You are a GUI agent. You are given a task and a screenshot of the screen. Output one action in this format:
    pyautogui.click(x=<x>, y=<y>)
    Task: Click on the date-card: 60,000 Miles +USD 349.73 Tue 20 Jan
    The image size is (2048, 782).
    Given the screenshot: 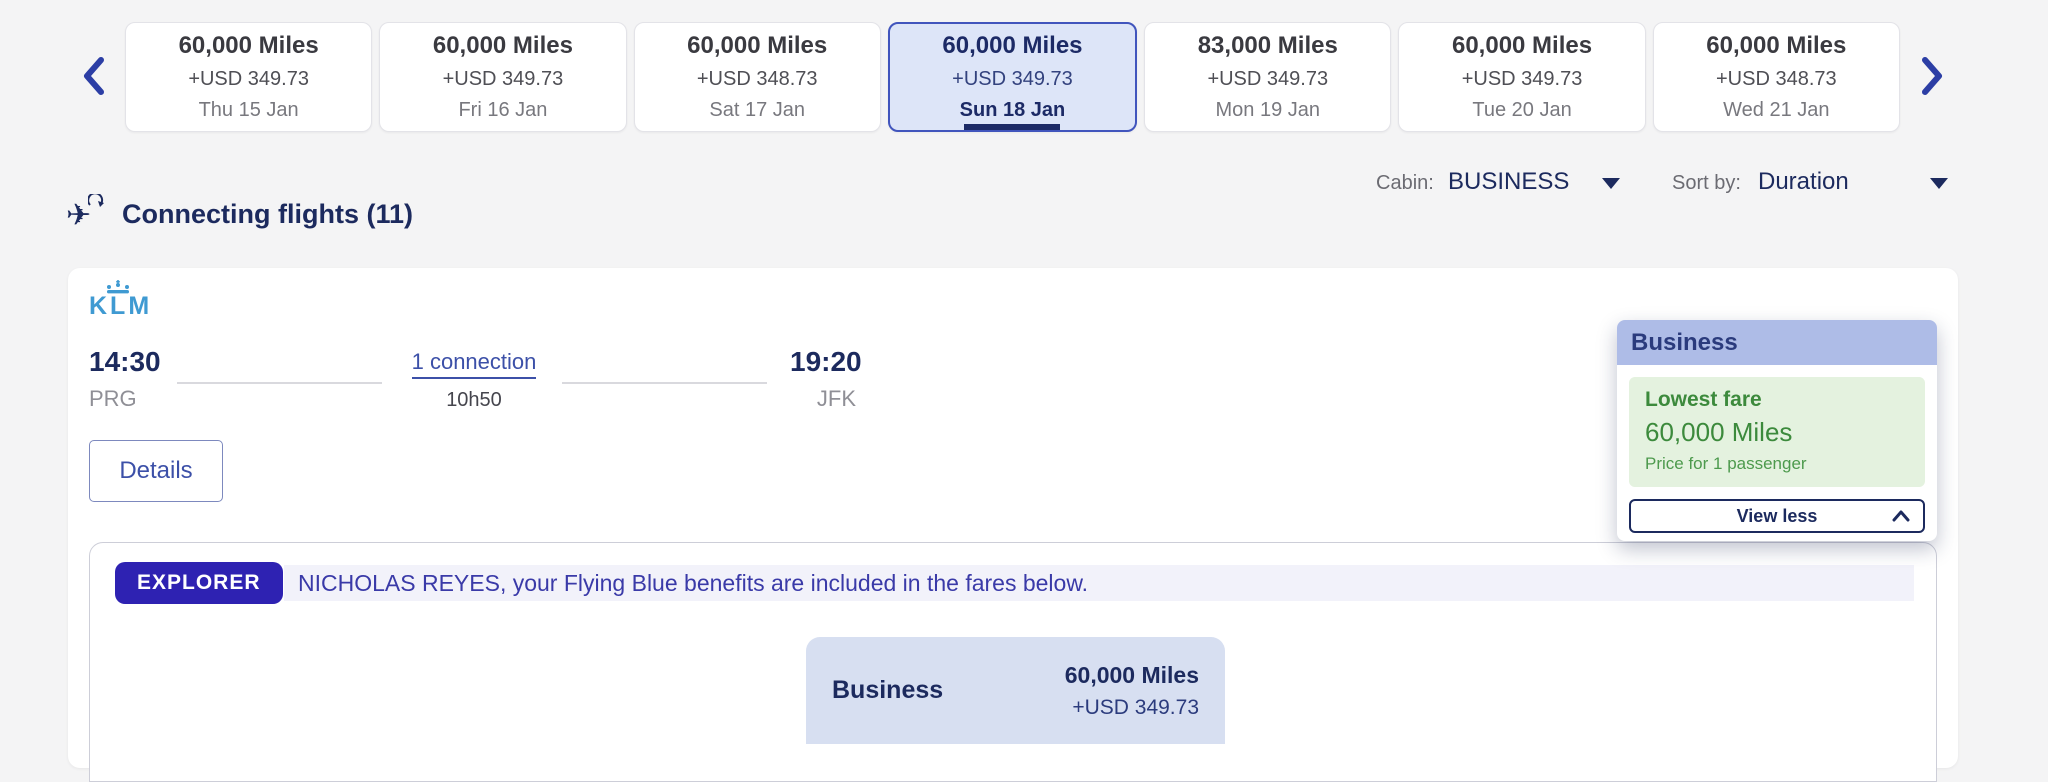 What is the action you would take?
    pyautogui.click(x=1522, y=77)
    